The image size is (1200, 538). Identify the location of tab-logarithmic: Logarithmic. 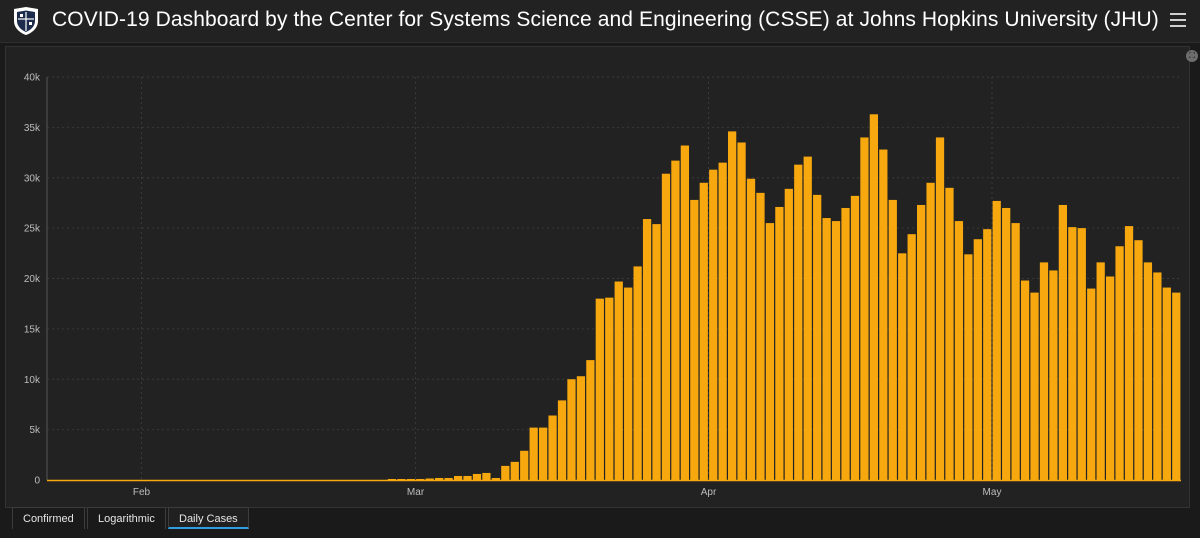
(126, 518).